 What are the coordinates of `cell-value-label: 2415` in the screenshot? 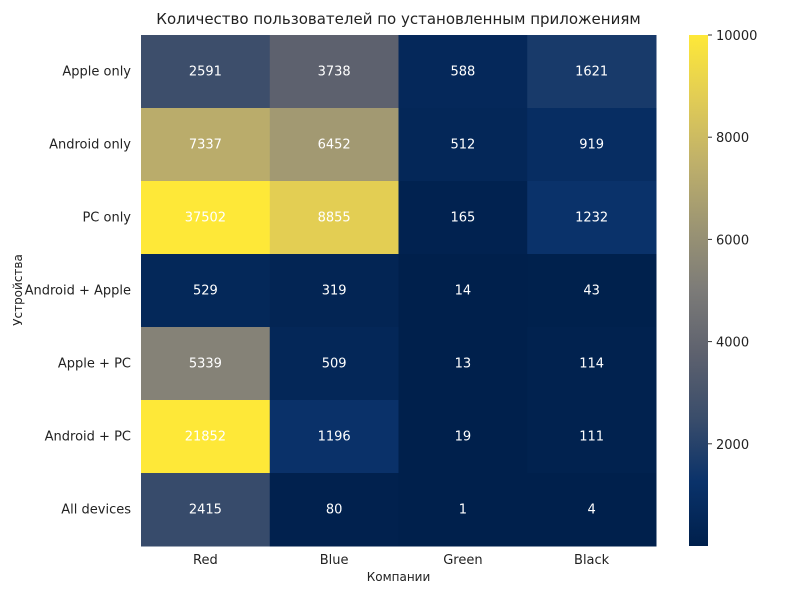 It's located at (205, 510).